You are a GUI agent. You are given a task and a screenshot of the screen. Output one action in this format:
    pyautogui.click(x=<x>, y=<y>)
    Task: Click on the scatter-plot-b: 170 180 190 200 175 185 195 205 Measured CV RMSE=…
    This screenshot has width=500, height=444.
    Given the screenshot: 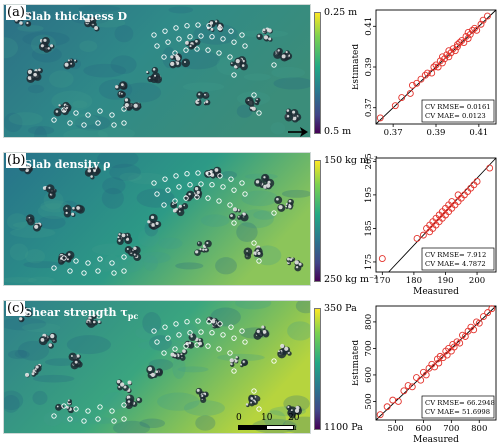 What is the action you would take?
    pyautogui.click(x=426, y=223)
    